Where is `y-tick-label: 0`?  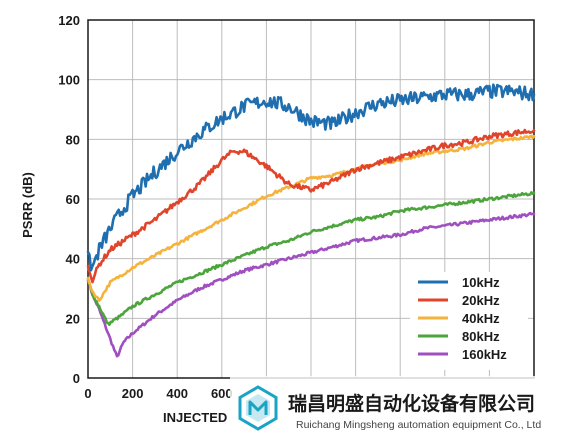 y-tick-label: 0 is located at coordinates (76, 378).